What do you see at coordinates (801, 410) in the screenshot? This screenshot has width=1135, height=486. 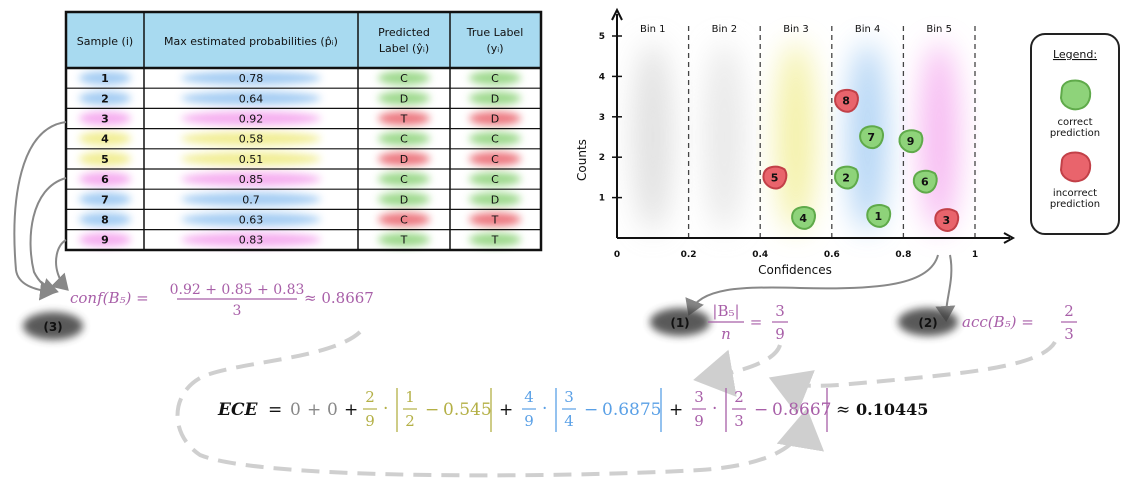 I see `t5-conf: 0.8667` at bounding box center [801, 410].